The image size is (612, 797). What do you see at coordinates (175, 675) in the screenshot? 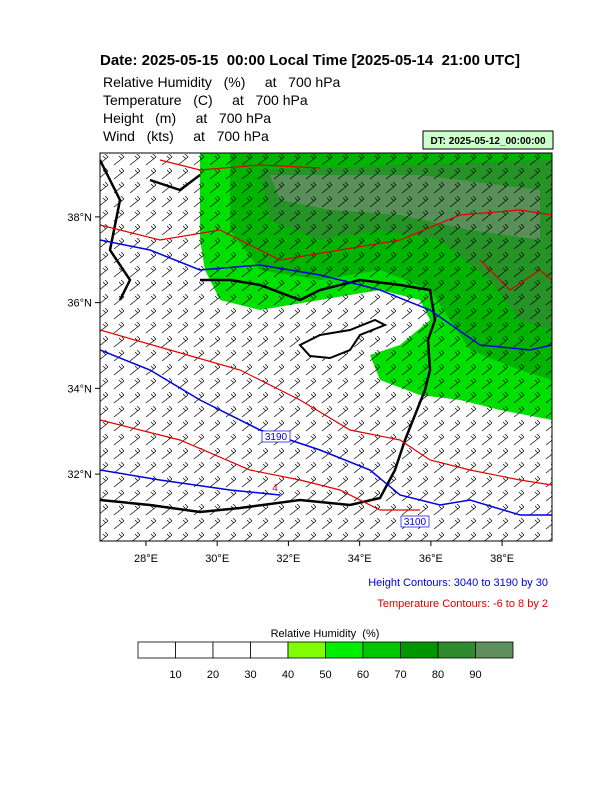
I see `colorbar-tick-label: 10` at bounding box center [175, 675].